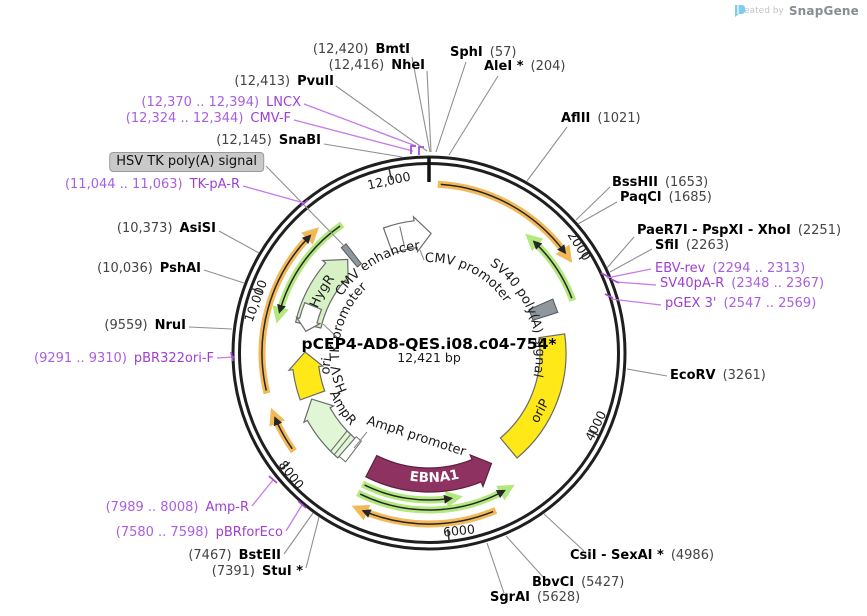  Describe the element at coordinates (199, 532) in the screenshot. I see `primer-label-pbrforeco: (7580 .. 7598) pBRforEco` at that location.